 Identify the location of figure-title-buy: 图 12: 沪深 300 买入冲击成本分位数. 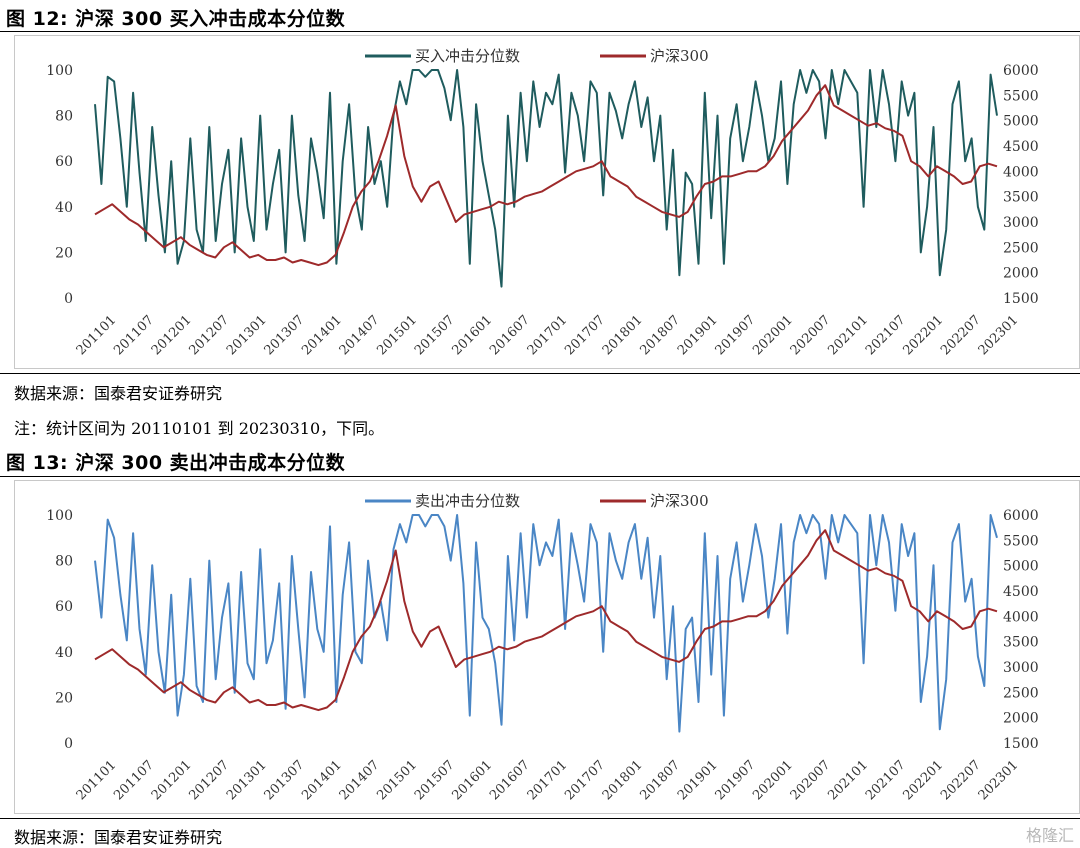
(176, 19).